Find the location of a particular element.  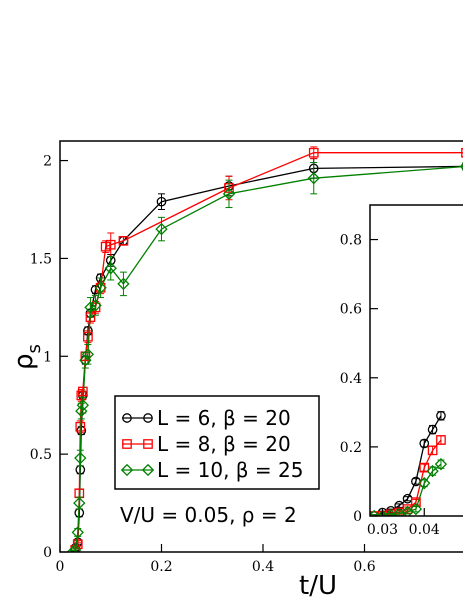

main-y-tick-label: 2 is located at coordinates (47, 162).